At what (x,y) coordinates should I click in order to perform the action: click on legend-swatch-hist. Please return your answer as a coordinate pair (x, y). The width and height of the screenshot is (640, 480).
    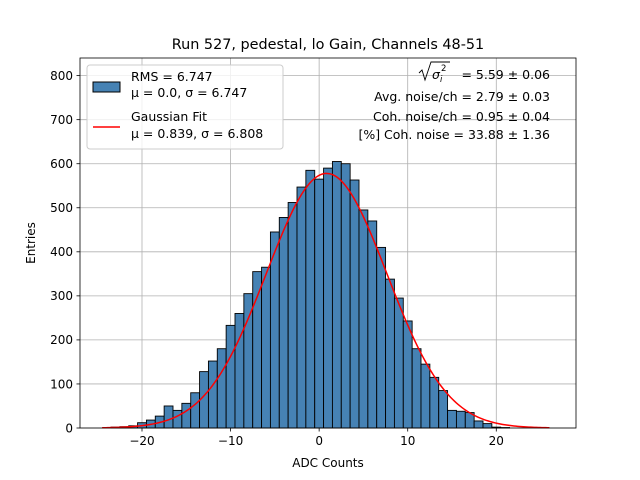
    Looking at the image, I should click on (106, 87).